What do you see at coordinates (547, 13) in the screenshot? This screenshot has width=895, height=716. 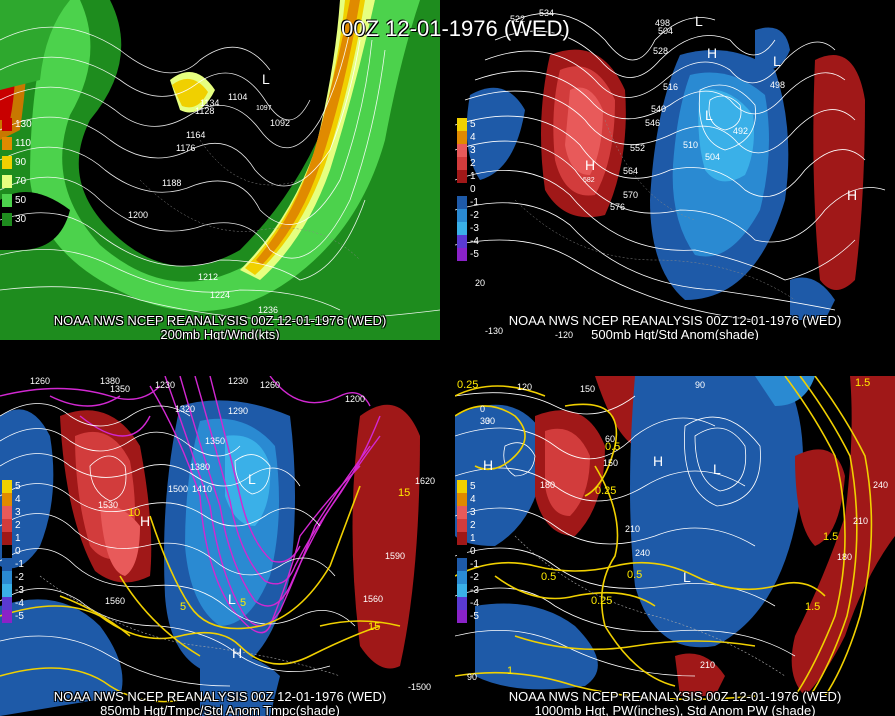 I see `contour-label: 534` at bounding box center [547, 13].